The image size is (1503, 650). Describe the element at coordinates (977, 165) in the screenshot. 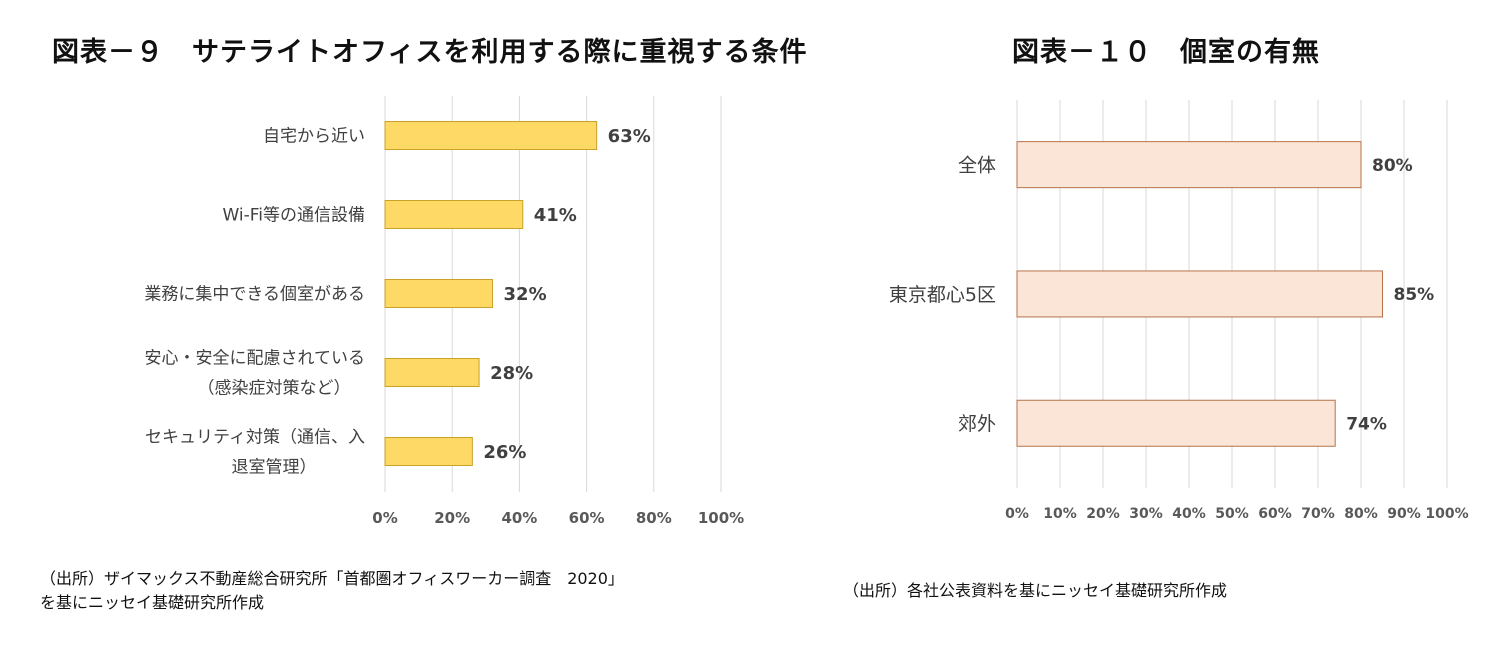

I see `category-label: 全体` at that location.